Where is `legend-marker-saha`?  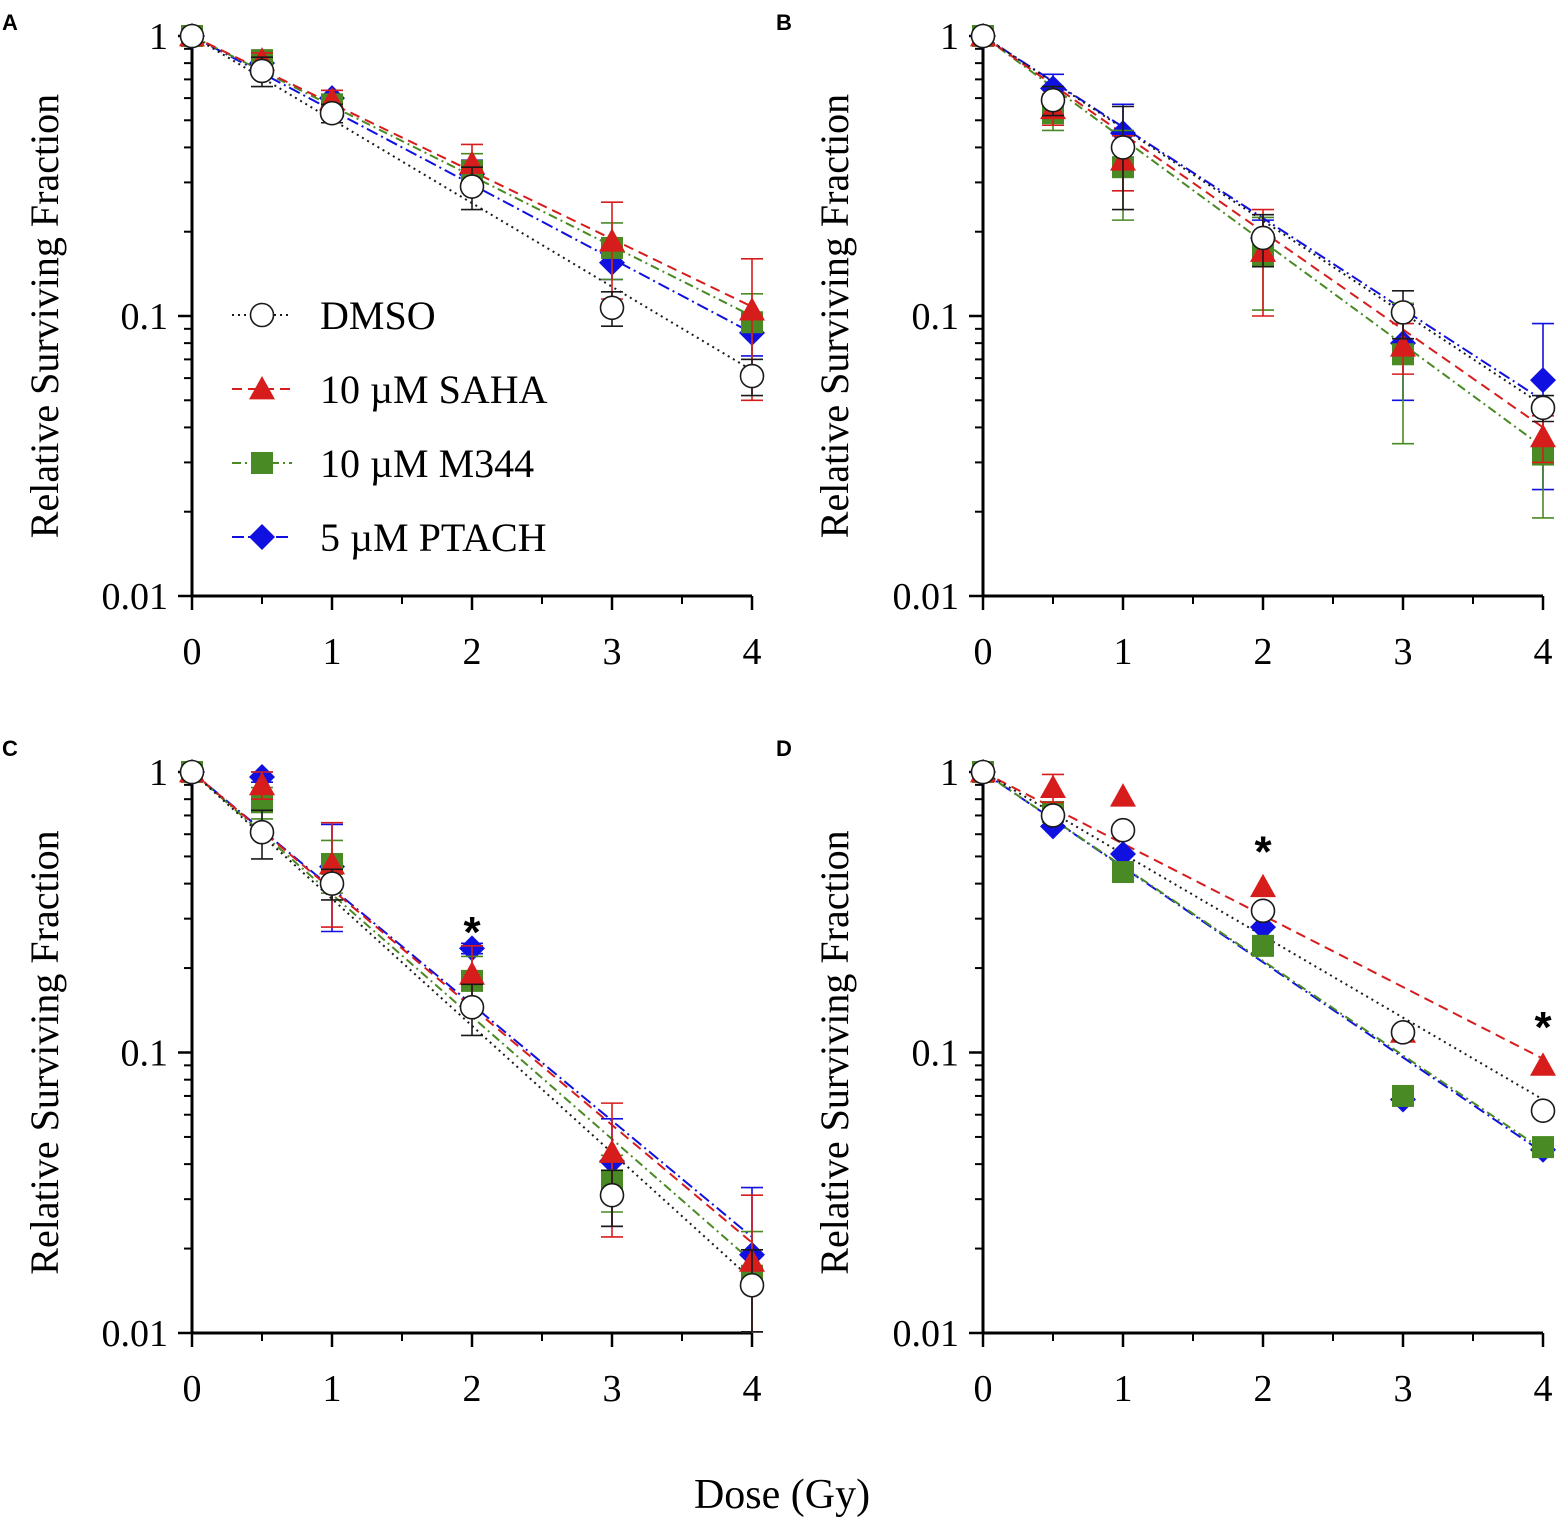
legend-marker-saha is located at coordinates (262, 388).